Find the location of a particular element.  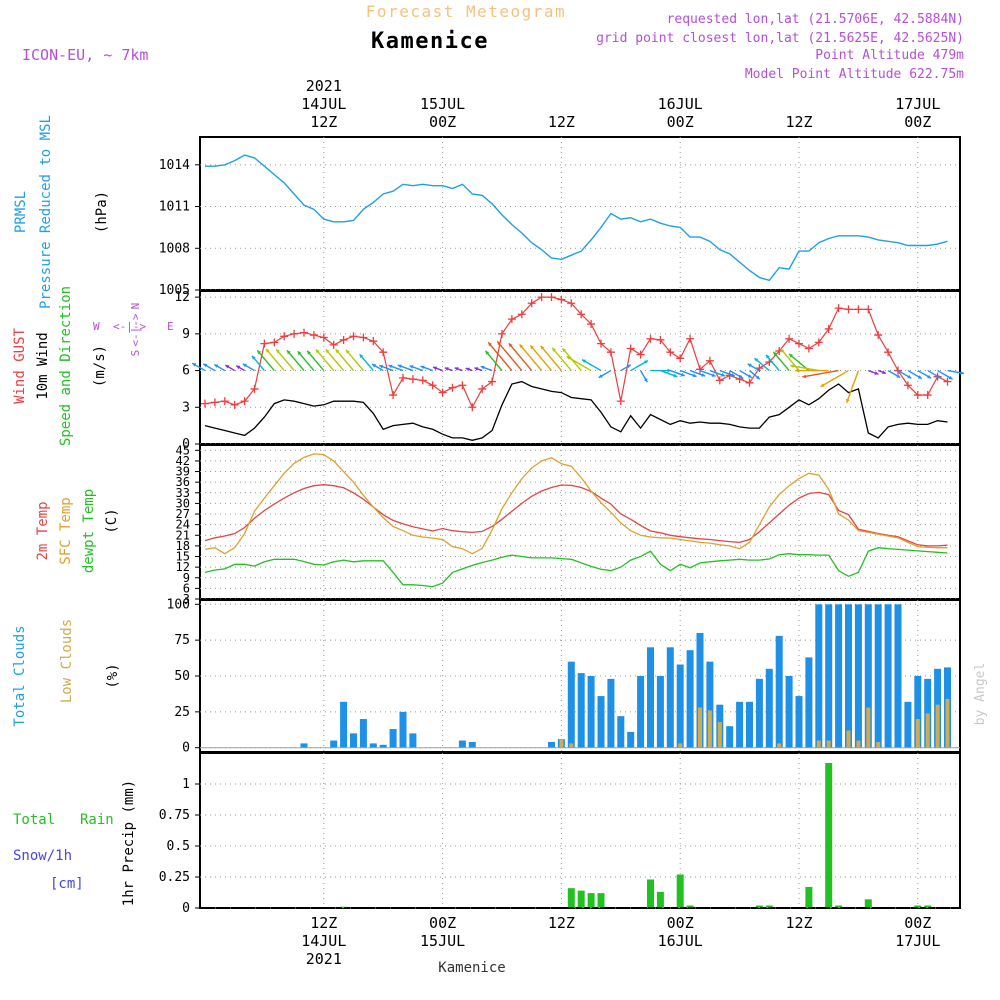

sfc-temp-line is located at coordinates (576, 504).